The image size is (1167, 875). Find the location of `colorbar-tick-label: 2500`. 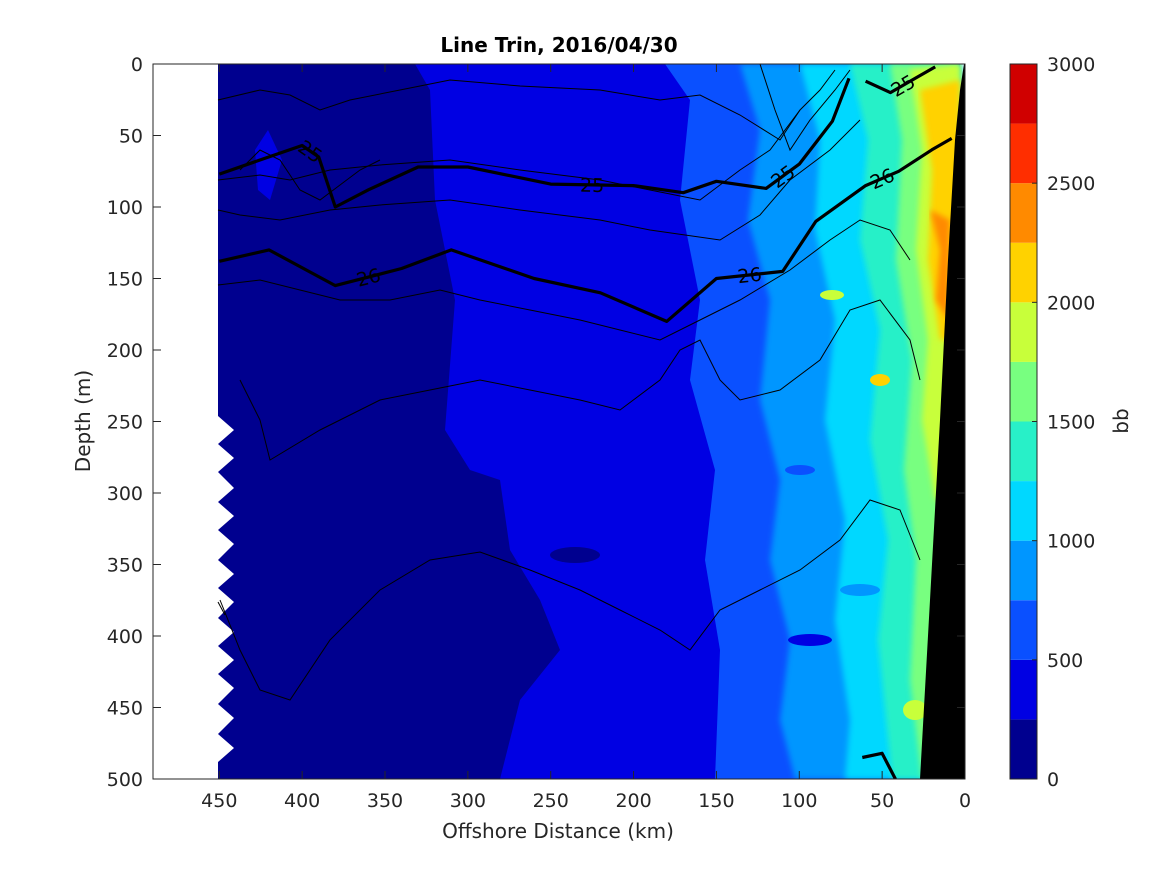

colorbar-tick-label: 2500 is located at coordinates (1071, 184).